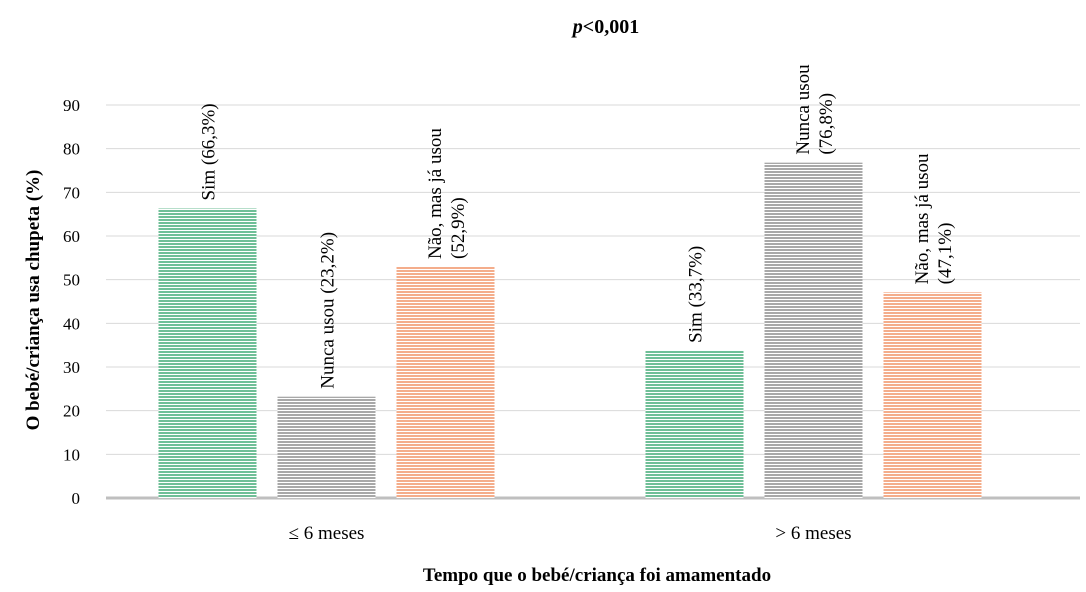 The width and height of the screenshot is (1086, 592). Describe the element at coordinates (71, 323) in the screenshot. I see `y-tick-label: 40` at that location.